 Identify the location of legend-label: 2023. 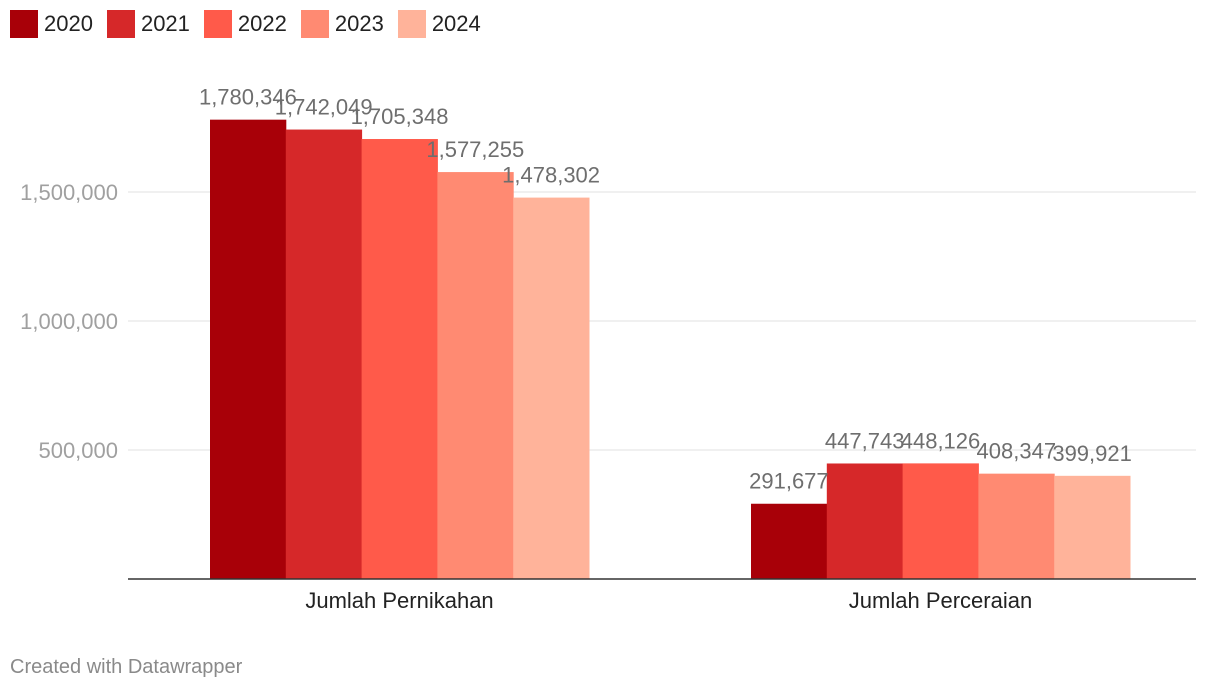
(359, 23).